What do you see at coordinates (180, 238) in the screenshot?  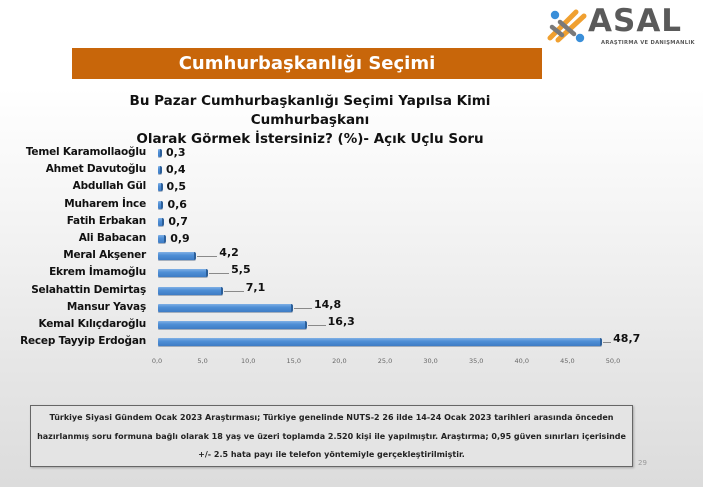 I see `value-label: 0,9` at bounding box center [180, 238].